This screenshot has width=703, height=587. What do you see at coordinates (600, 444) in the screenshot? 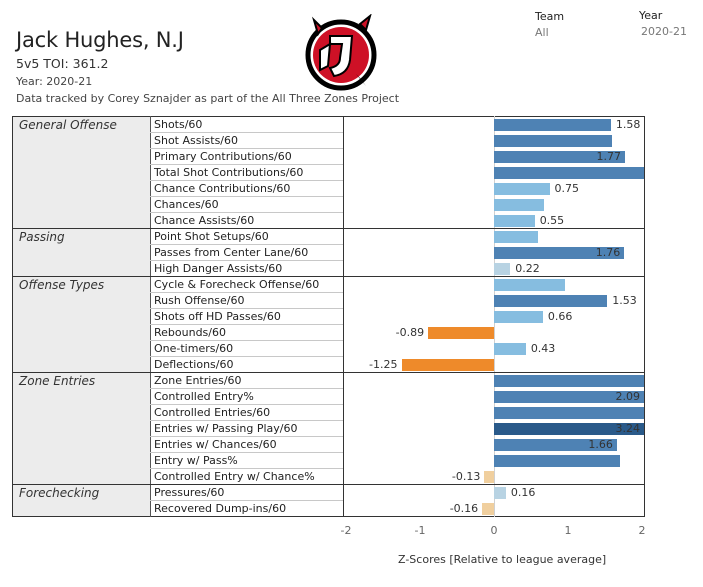
I see `data-label: 1.66` at bounding box center [600, 444].